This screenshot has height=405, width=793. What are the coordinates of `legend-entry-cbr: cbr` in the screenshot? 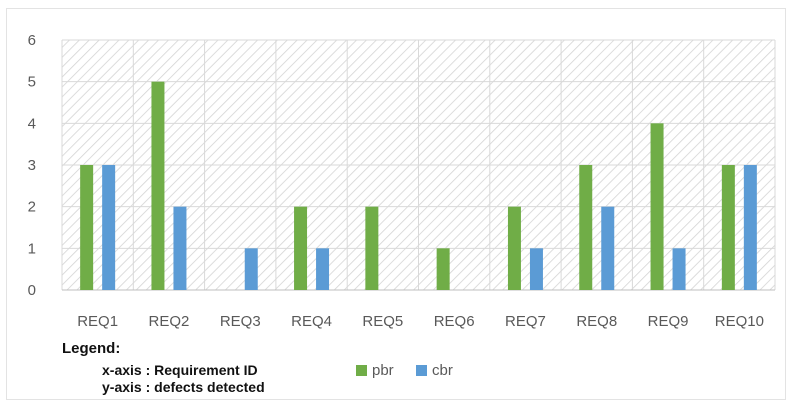 It's located at (434, 370).